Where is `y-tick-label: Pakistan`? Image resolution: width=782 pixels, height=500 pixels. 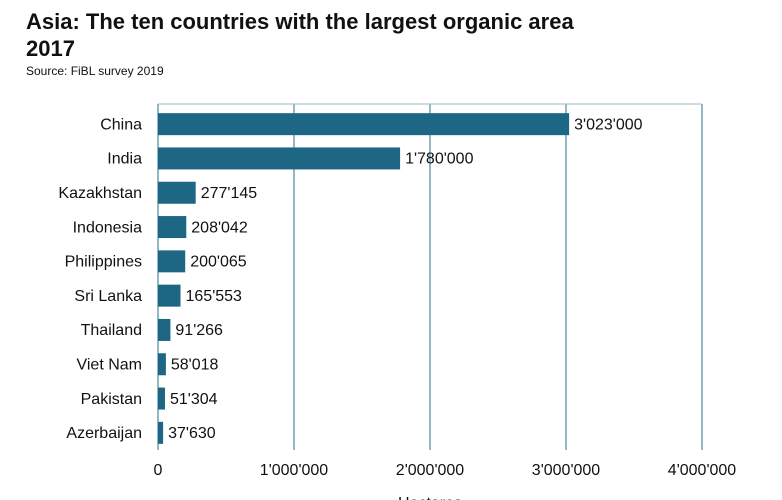
y-tick-label: Pakistan is located at coordinates (111, 399).